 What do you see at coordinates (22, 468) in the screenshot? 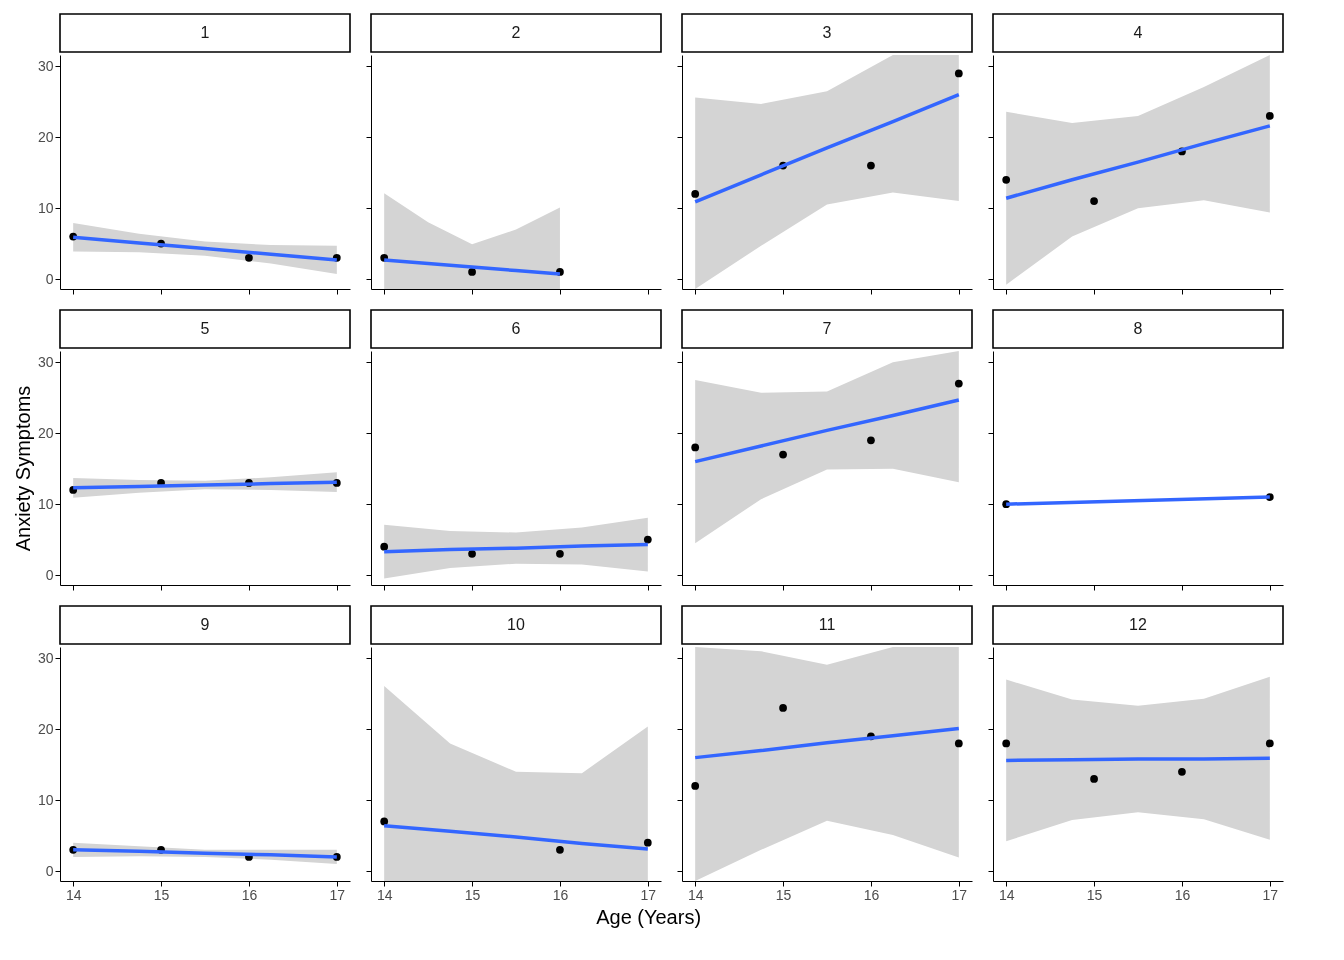
I see `y-axis-title: Anxiety Symptoms` at bounding box center [22, 468].